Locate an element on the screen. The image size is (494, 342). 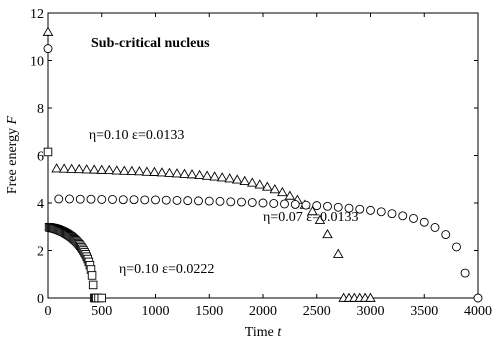
x-tick-label: 2500 is located at coordinates (317, 311).